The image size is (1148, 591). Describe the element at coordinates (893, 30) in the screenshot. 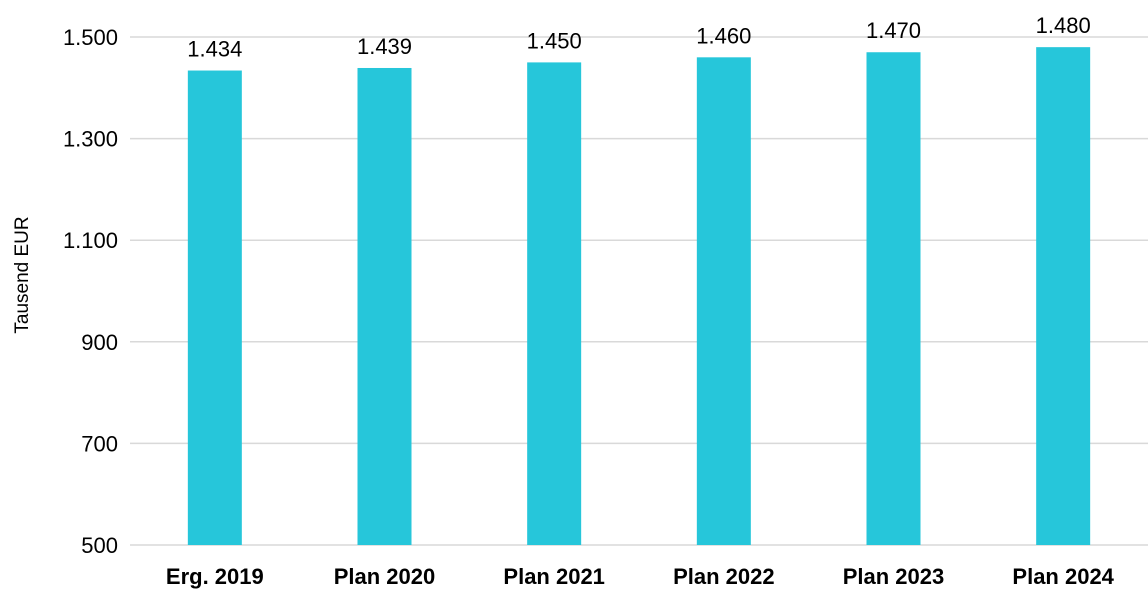

I see `data-label: 1.470` at that location.